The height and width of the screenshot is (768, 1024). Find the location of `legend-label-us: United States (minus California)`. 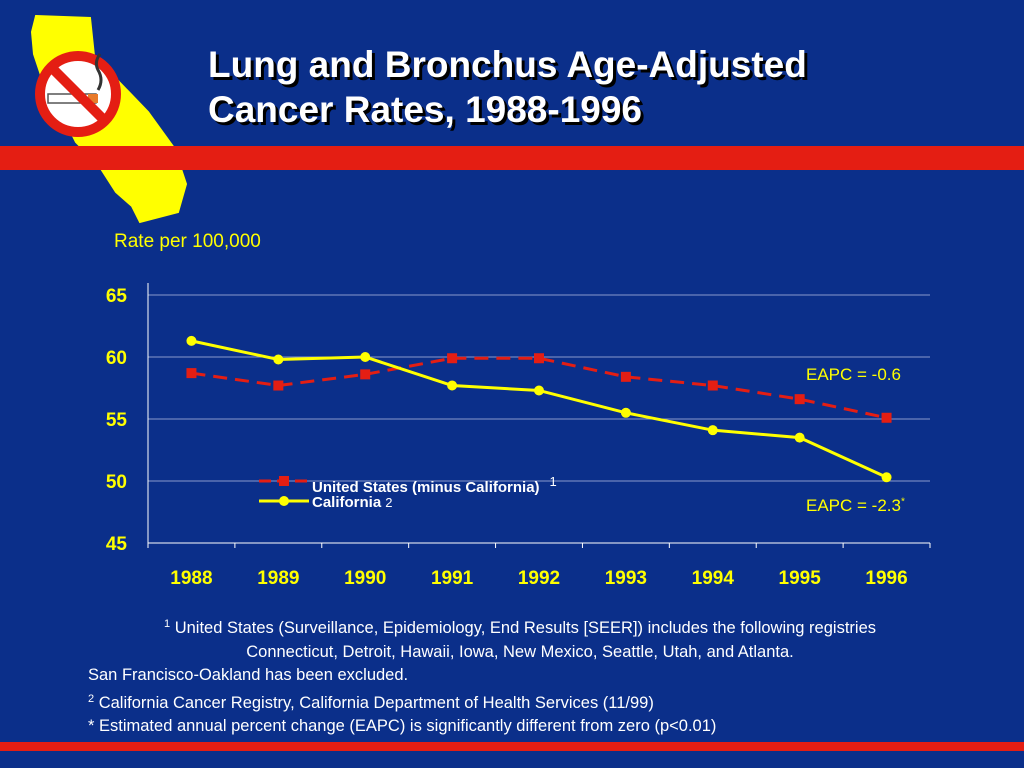

legend-label-us: United States (minus California) is located at coordinates (426, 487).